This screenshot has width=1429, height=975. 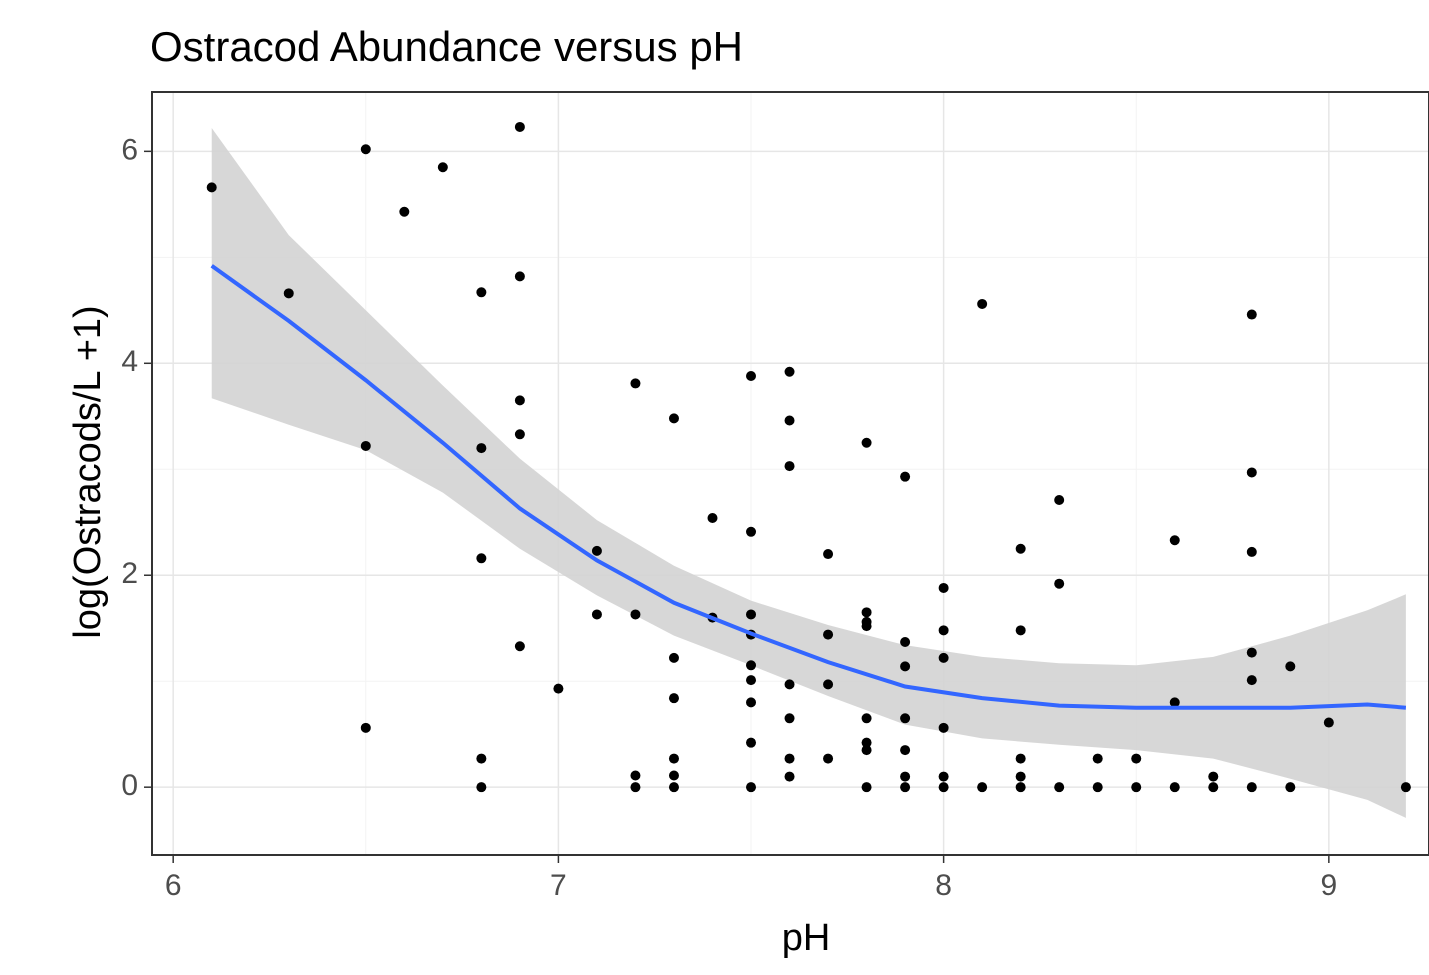 What do you see at coordinates (806, 938) in the screenshot?
I see `x-axis-title: pH` at bounding box center [806, 938].